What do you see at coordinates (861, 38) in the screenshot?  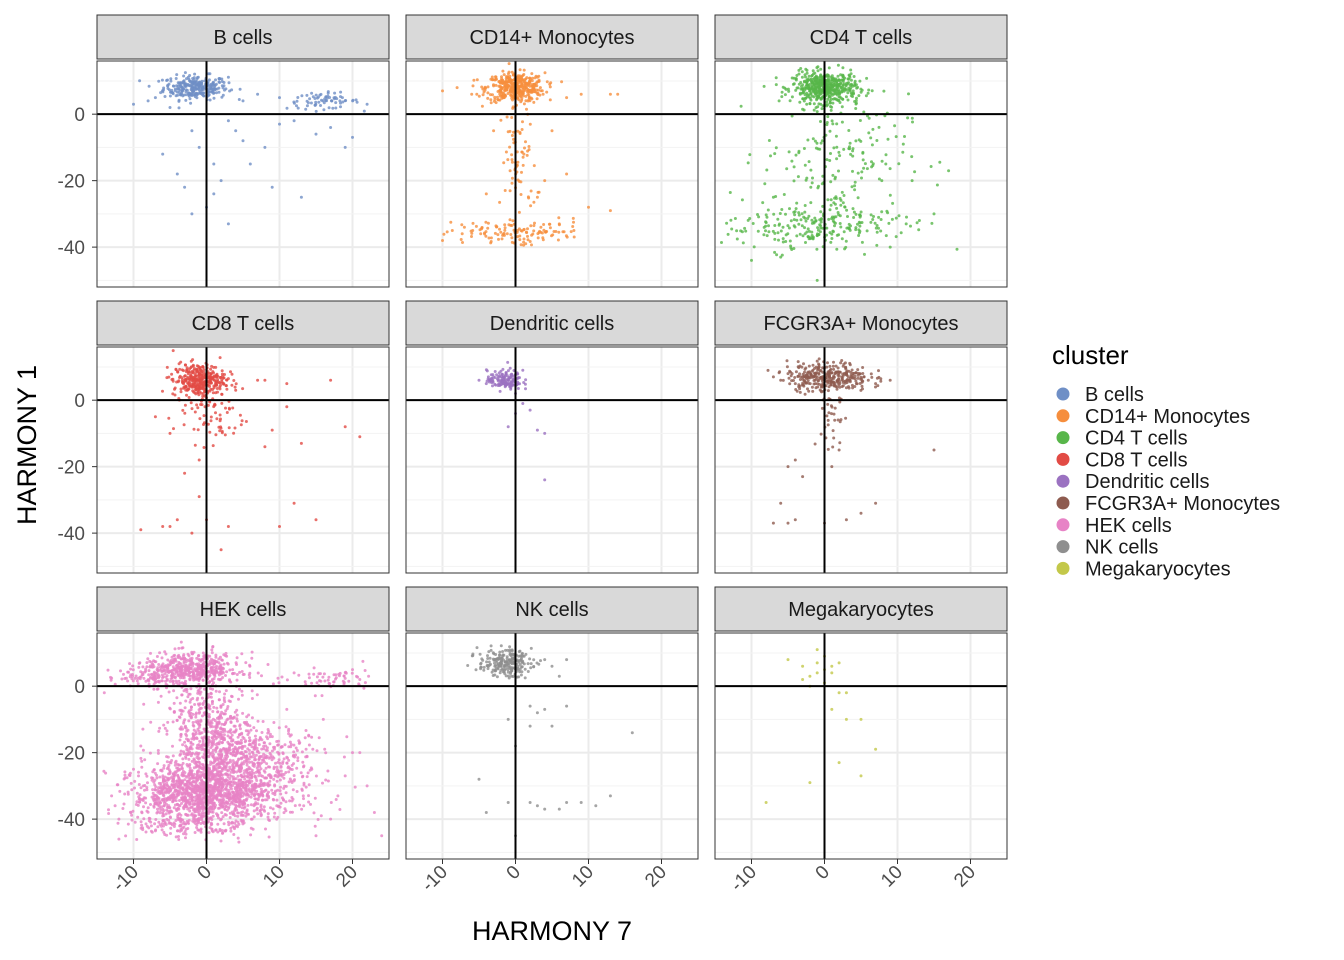 I see `facet-strip-label: CD4 T cells` at bounding box center [861, 38].